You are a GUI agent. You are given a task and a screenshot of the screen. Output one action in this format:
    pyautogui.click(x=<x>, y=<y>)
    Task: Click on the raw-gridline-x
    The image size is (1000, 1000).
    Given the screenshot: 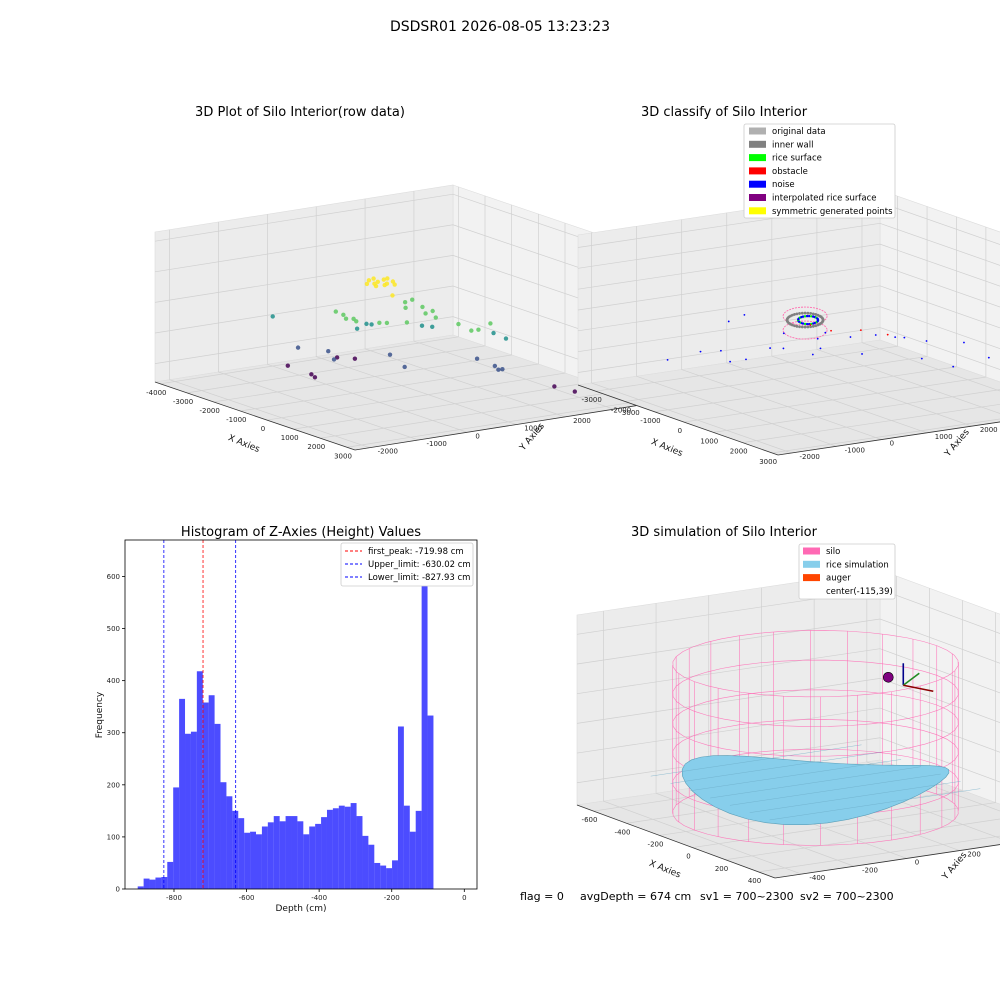 What is the action you would take?
    pyautogui.click(x=363, y=303)
    